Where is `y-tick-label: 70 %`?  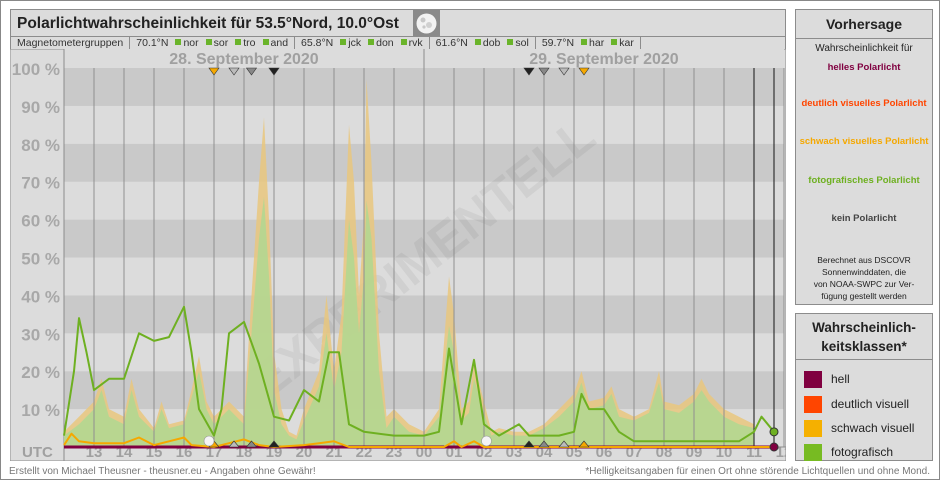
y-tick-label: 70 % is located at coordinates (40, 183).